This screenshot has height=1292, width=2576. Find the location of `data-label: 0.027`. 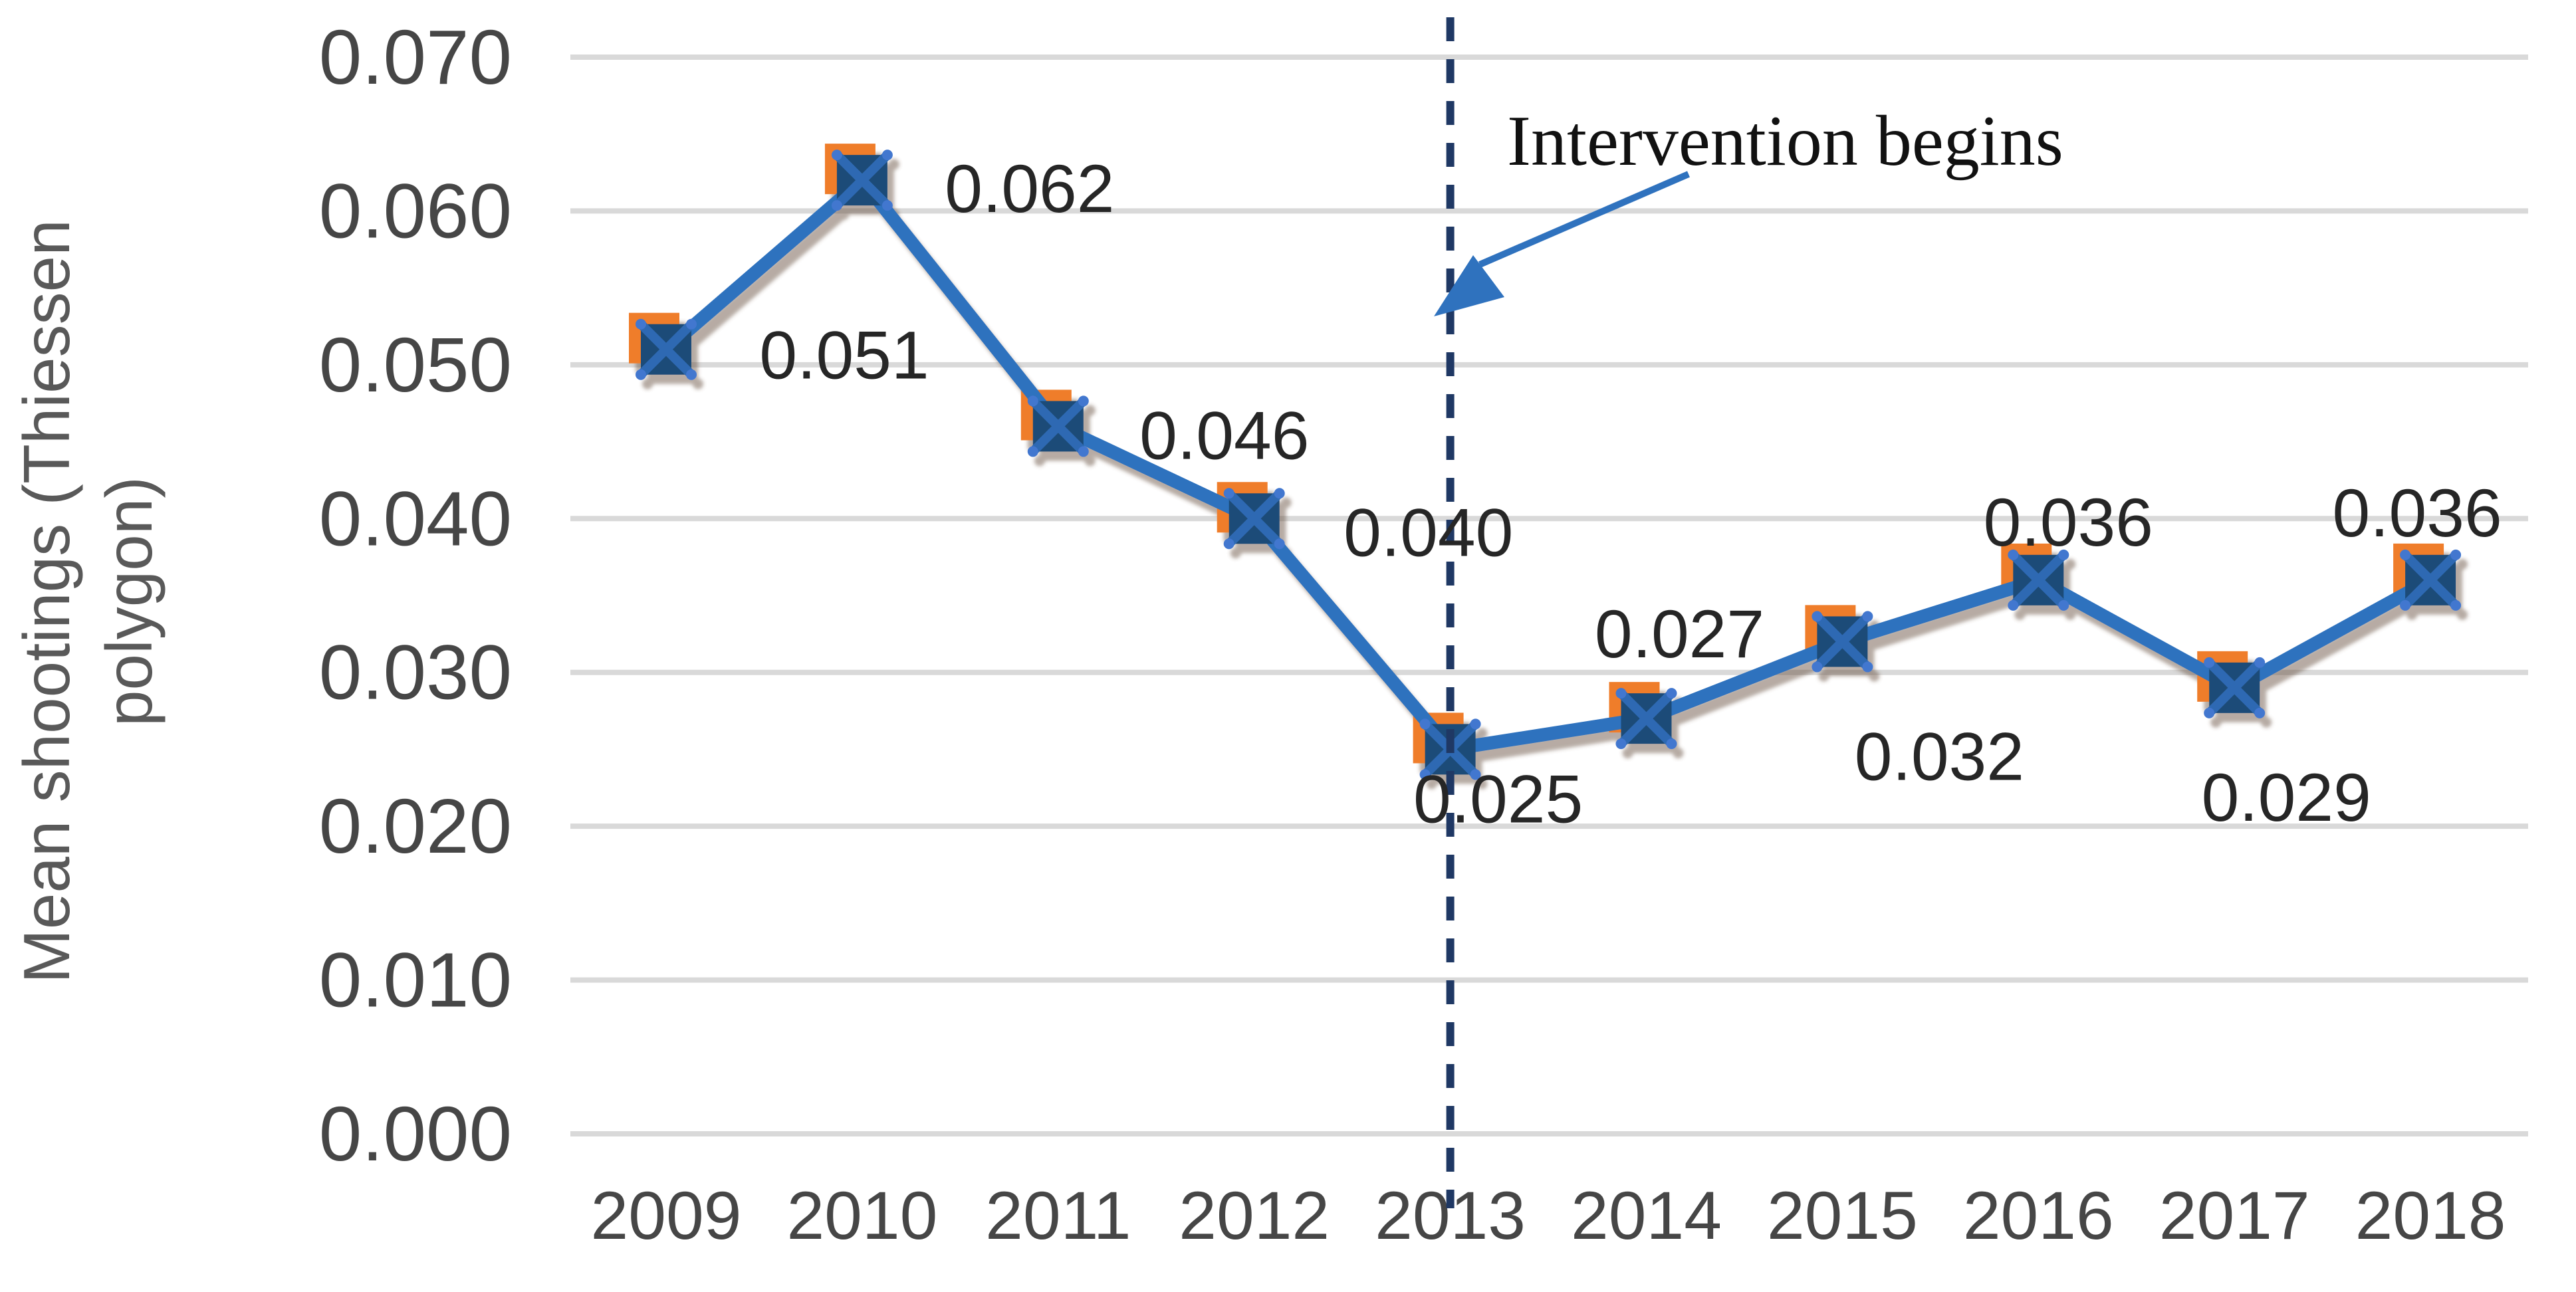

data-label: 0.027 is located at coordinates (1679, 634).